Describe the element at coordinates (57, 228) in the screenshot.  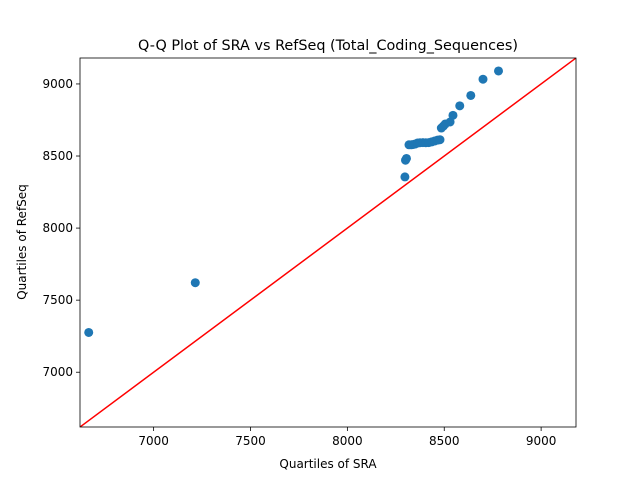
I see `y-tick-label: 8000` at that location.